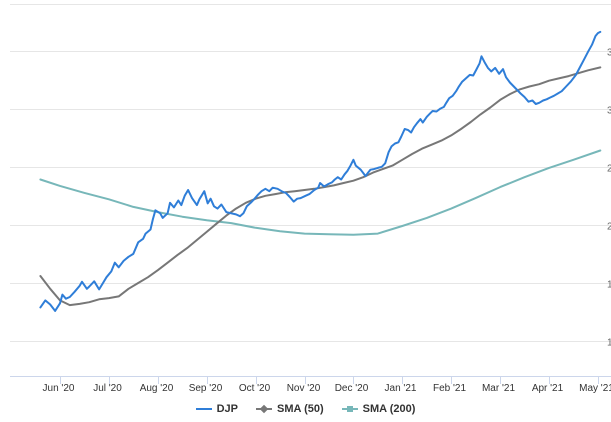 The width and height of the screenshot is (611, 422). Describe the element at coordinates (304, 388) in the screenshot. I see `x-tick-label-nov-20: Nov '20` at that location.